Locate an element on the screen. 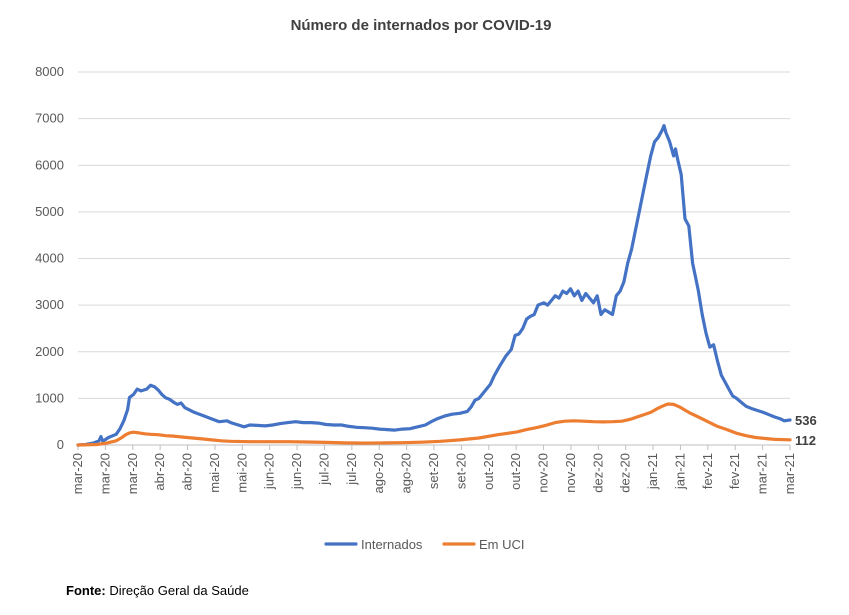 The height and width of the screenshot is (615, 849). y-tick-label: 3000 is located at coordinates (49, 304).